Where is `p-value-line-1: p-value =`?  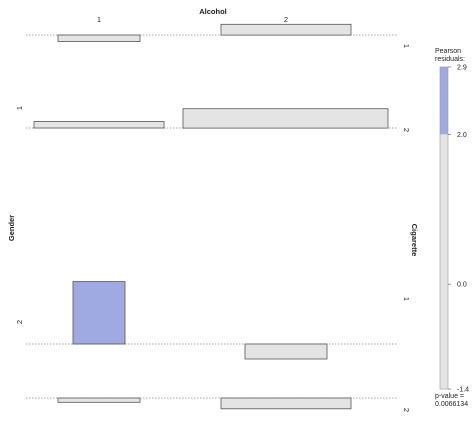 p-value-line-1: p-value = is located at coordinates (449, 396).